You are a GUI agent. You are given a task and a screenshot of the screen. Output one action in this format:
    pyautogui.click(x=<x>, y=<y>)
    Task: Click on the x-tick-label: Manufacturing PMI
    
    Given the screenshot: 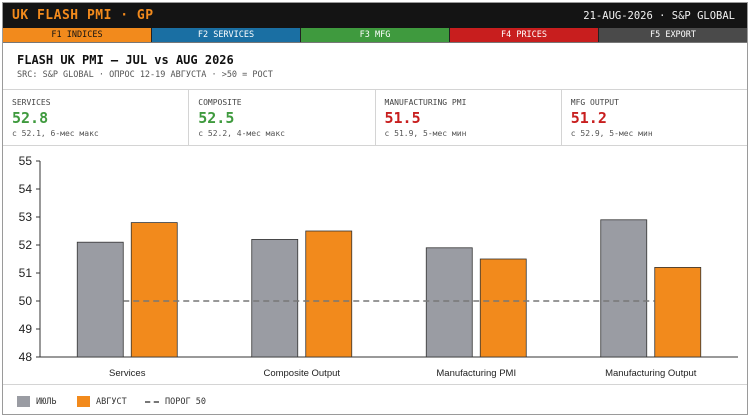 What is the action you would take?
    pyautogui.click(x=476, y=373)
    